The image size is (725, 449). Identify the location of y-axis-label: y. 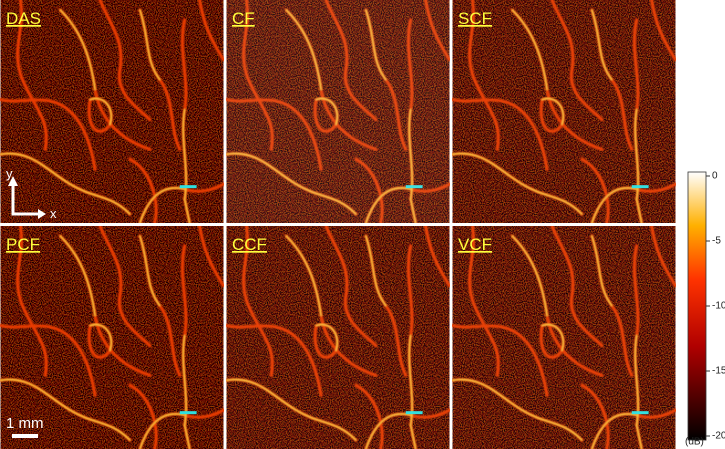
(9, 173).